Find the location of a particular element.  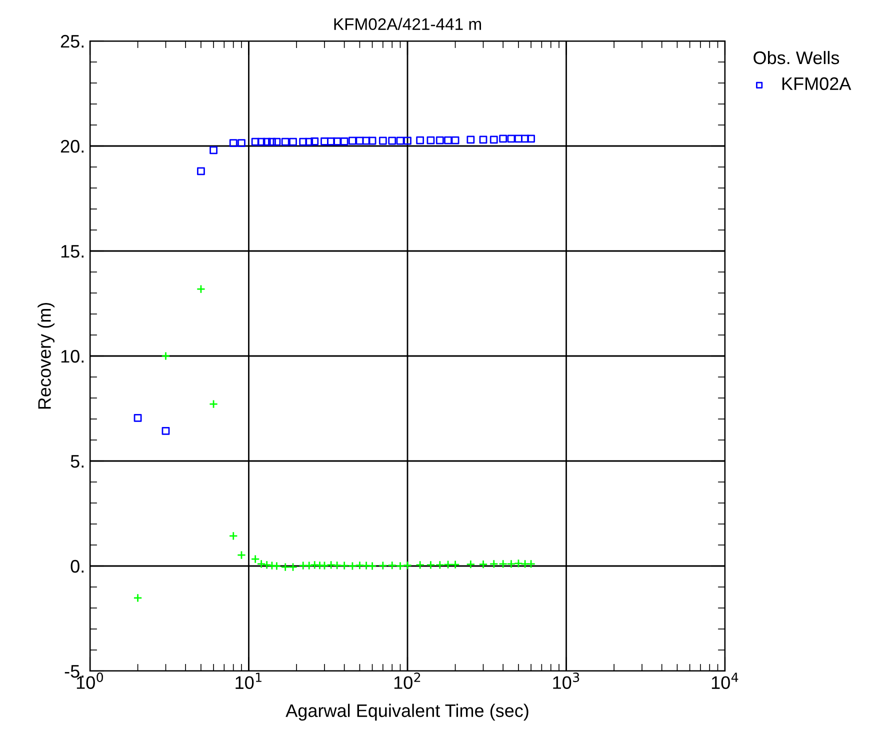

y-tick-label: 20. is located at coordinates (72, 146).